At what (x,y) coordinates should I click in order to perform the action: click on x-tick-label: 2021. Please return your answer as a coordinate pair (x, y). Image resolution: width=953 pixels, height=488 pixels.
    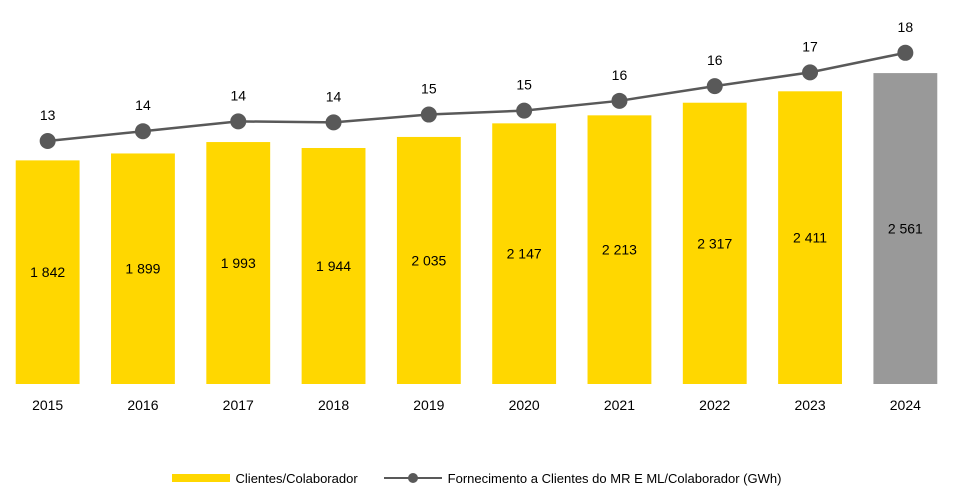
    Looking at the image, I should click on (619, 405).